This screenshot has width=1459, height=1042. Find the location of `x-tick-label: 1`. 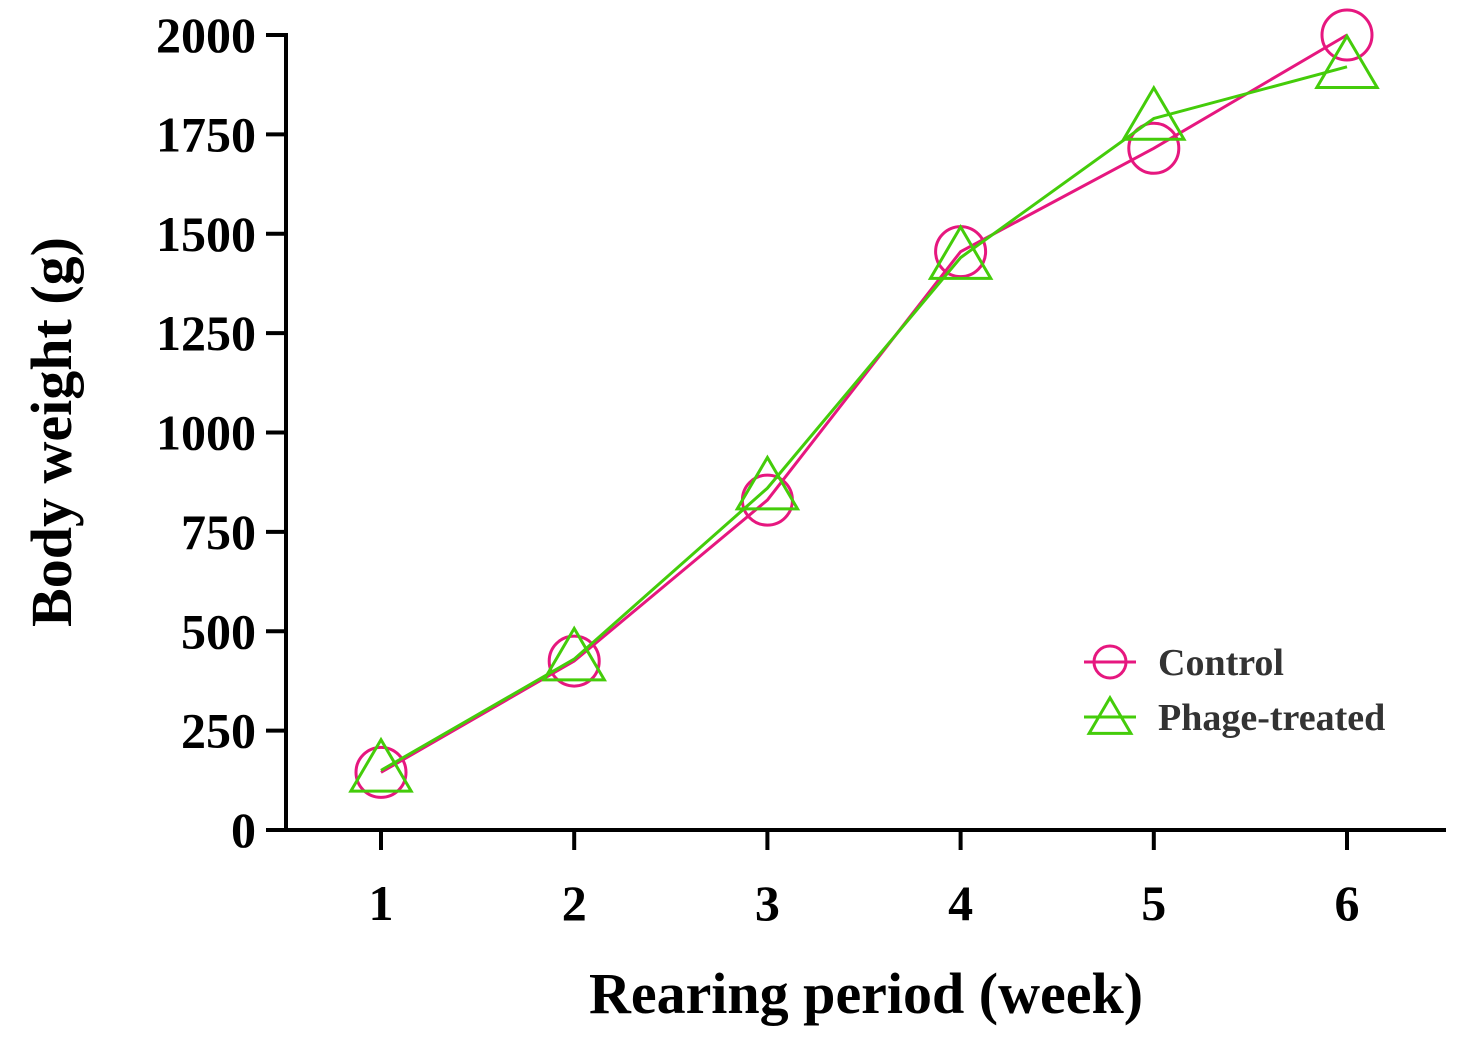

x-tick-label: 1 is located at coordinates (381, 903).